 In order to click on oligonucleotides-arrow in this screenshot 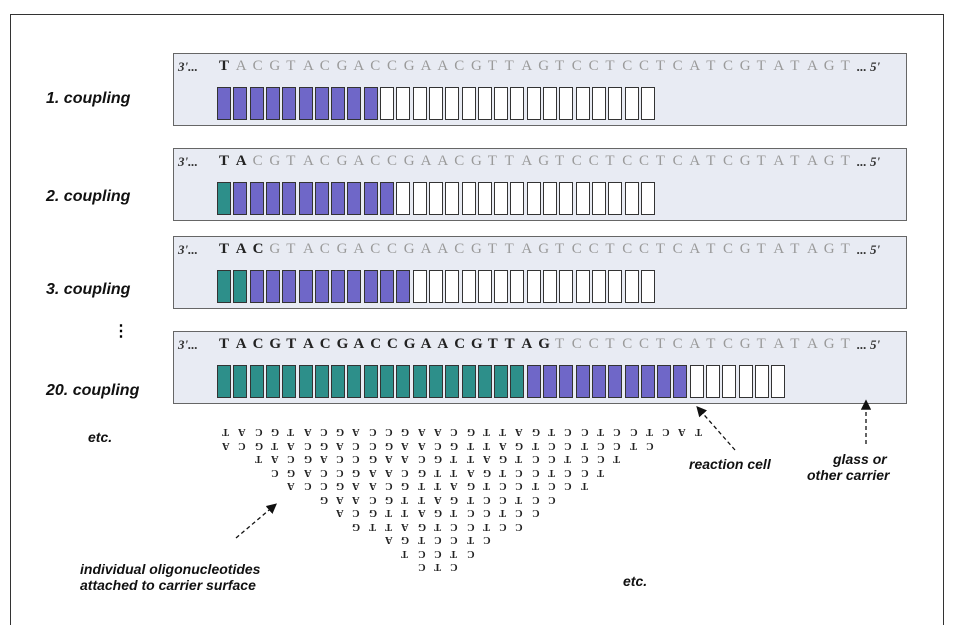, I will do `click(256, 521)`.